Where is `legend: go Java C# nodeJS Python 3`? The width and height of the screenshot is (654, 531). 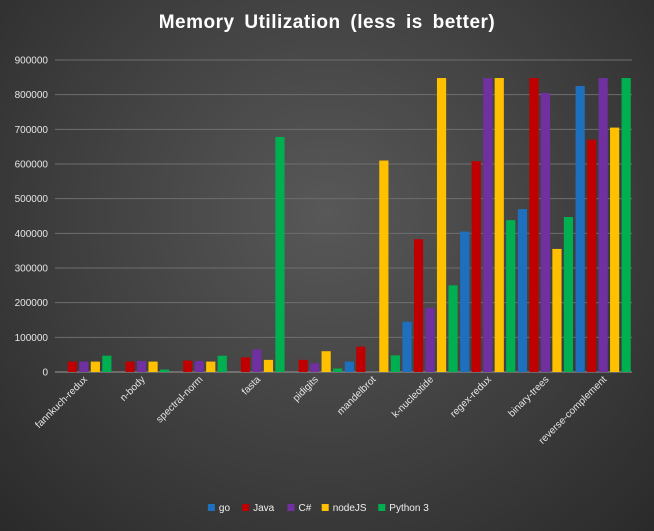
legend: go Java C# nodeJS Python 3 is located at coordinates (318, 508).